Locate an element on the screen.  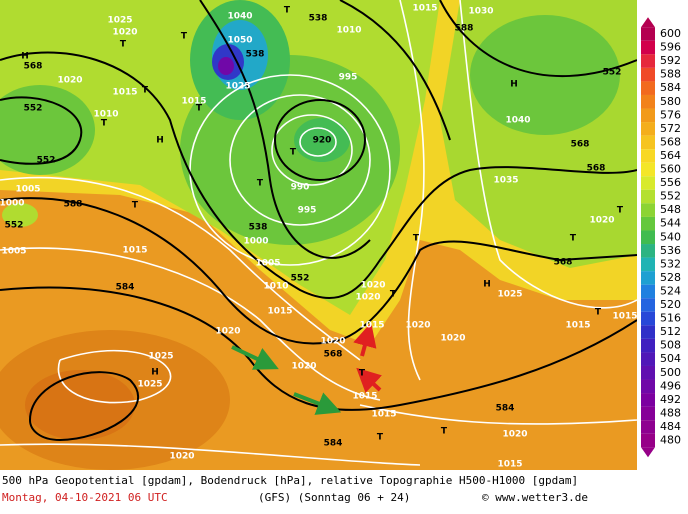
colorbar-label: 500 is located at coordinates (670, 372).